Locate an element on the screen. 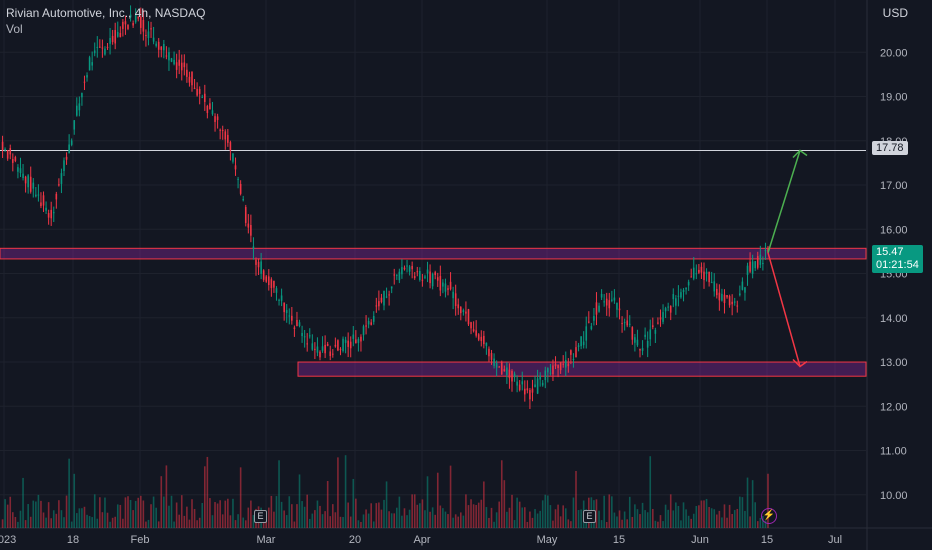  y-tick-label: 13.00 is located at coordinates (894, 363).